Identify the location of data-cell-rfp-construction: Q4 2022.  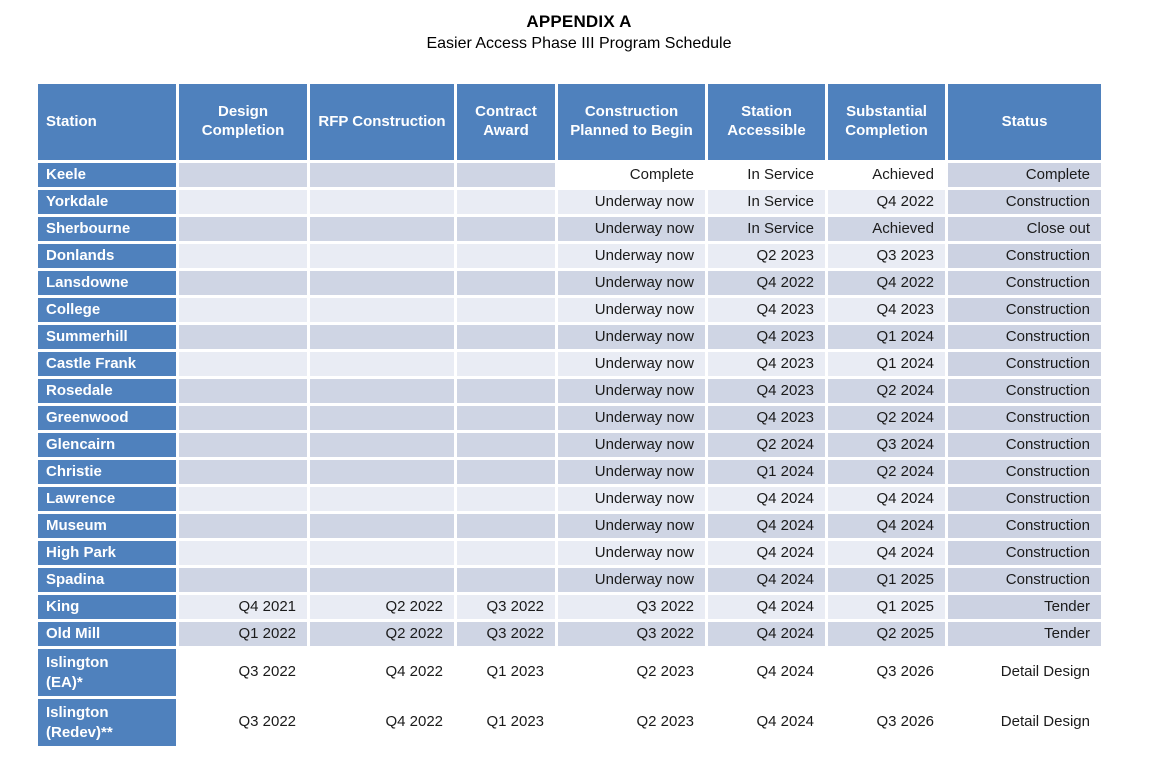
(382, 672).